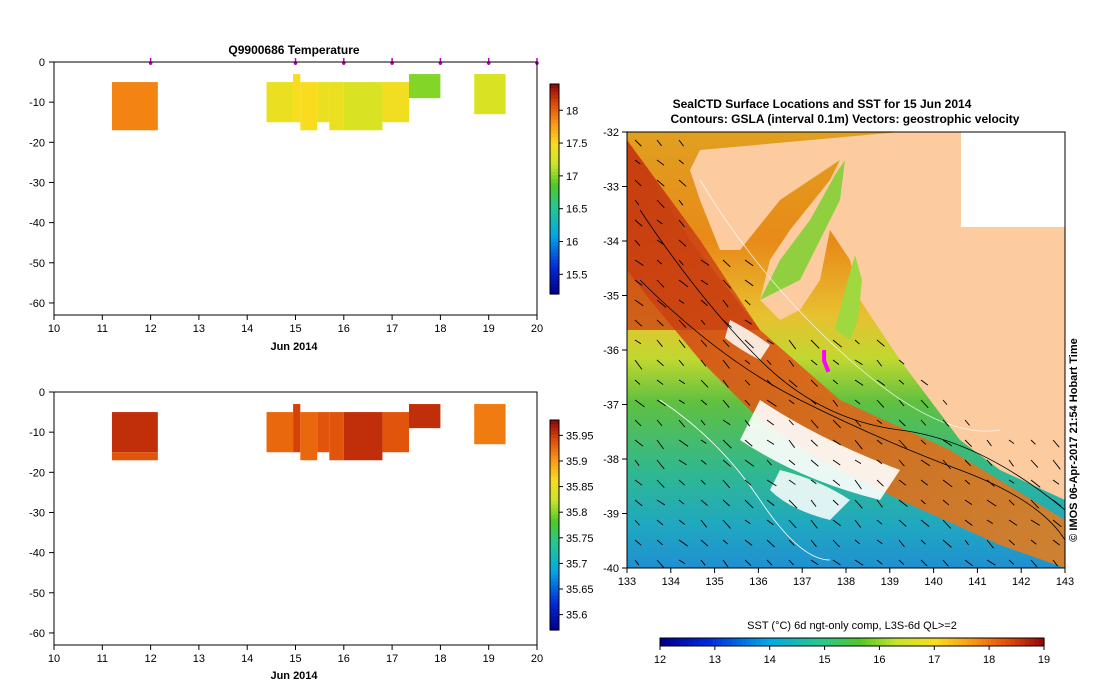 Image resolution: width=1099 pixels, height=700 pixels. Describe the element at coordinates (554, 189) in the screenshot. I see `temperature-colorbar-frame` at that location.